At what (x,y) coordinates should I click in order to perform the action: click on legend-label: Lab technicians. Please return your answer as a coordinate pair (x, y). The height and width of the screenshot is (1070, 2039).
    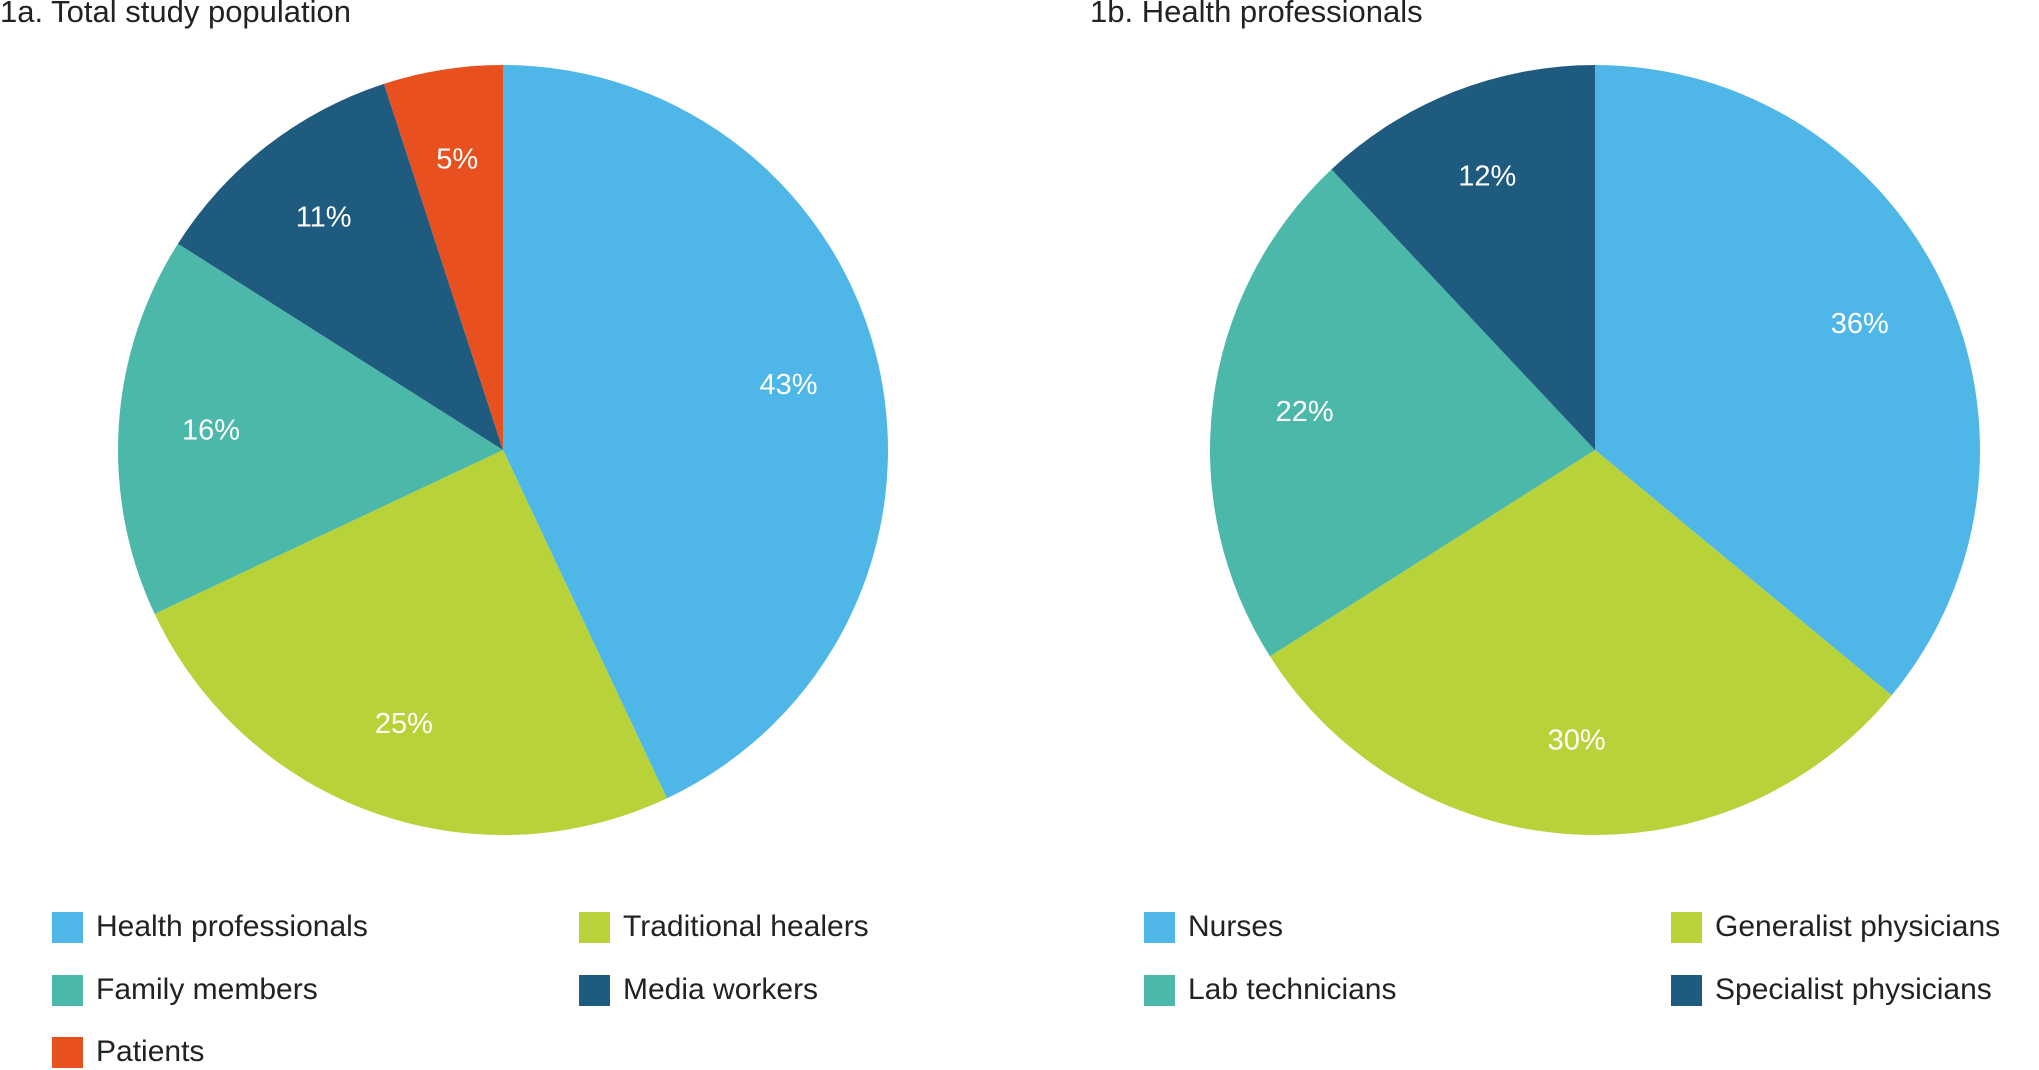
    Looking at the image, I should click on (1292, 989).